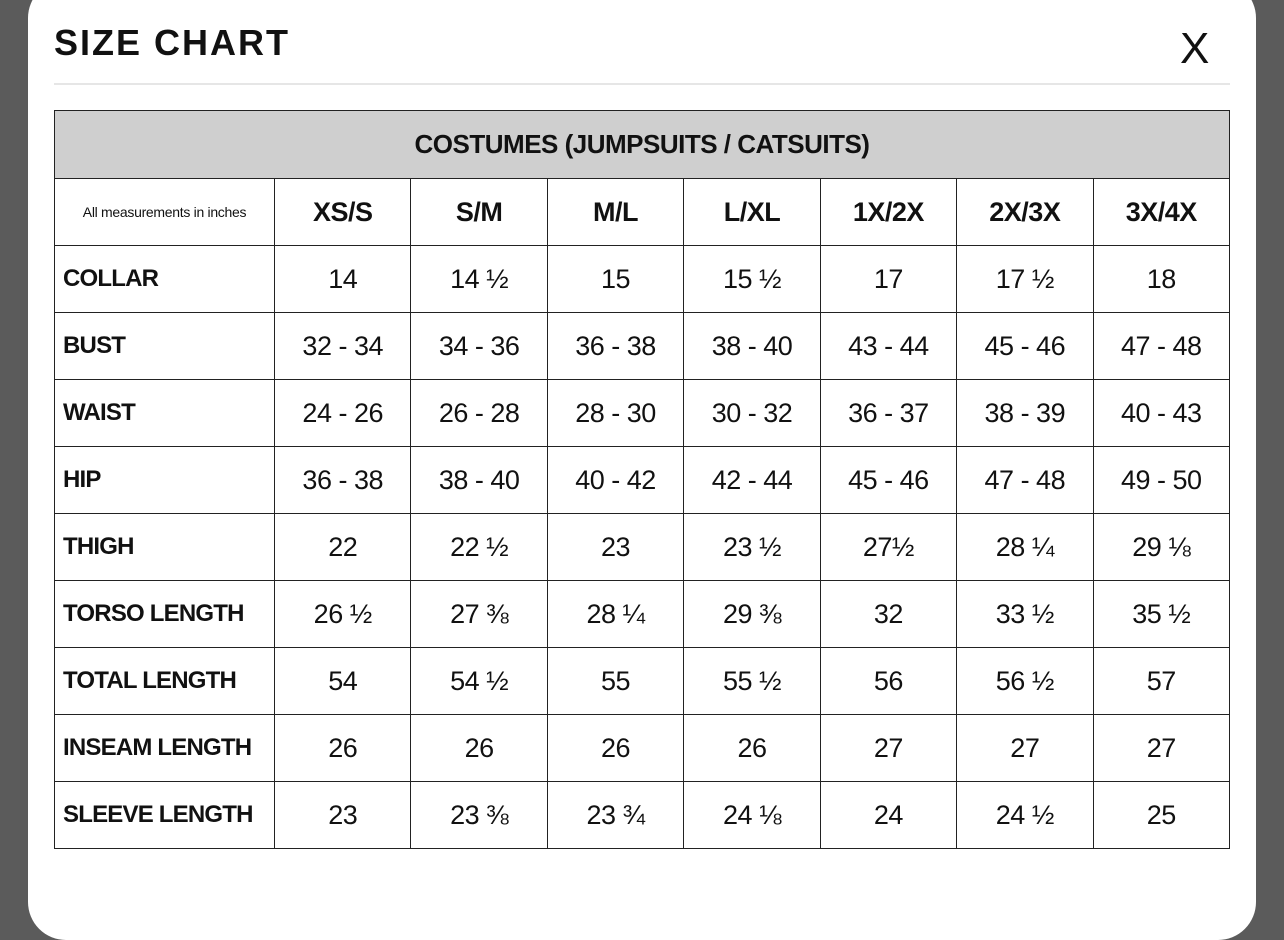 This screenshot has width=1284, height=940. Describe the element at coordinates (479, 614) in the screenshot. I see `cell: 27 ⅜` at that location.